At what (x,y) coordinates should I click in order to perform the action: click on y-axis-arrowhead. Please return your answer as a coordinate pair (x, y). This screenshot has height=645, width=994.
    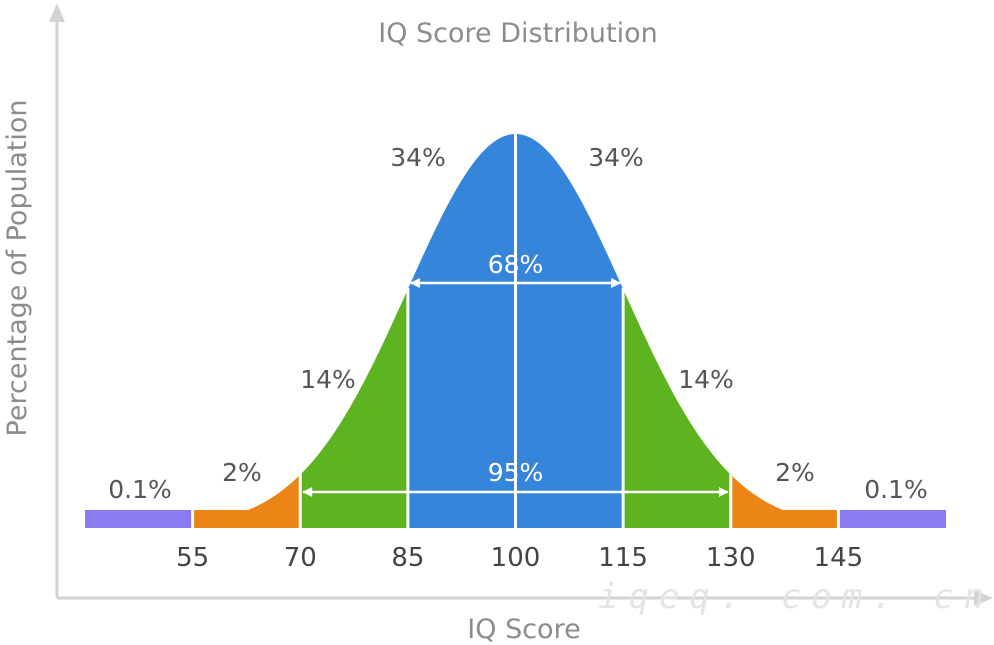
    Looking at the image, I should click on (57, 12).